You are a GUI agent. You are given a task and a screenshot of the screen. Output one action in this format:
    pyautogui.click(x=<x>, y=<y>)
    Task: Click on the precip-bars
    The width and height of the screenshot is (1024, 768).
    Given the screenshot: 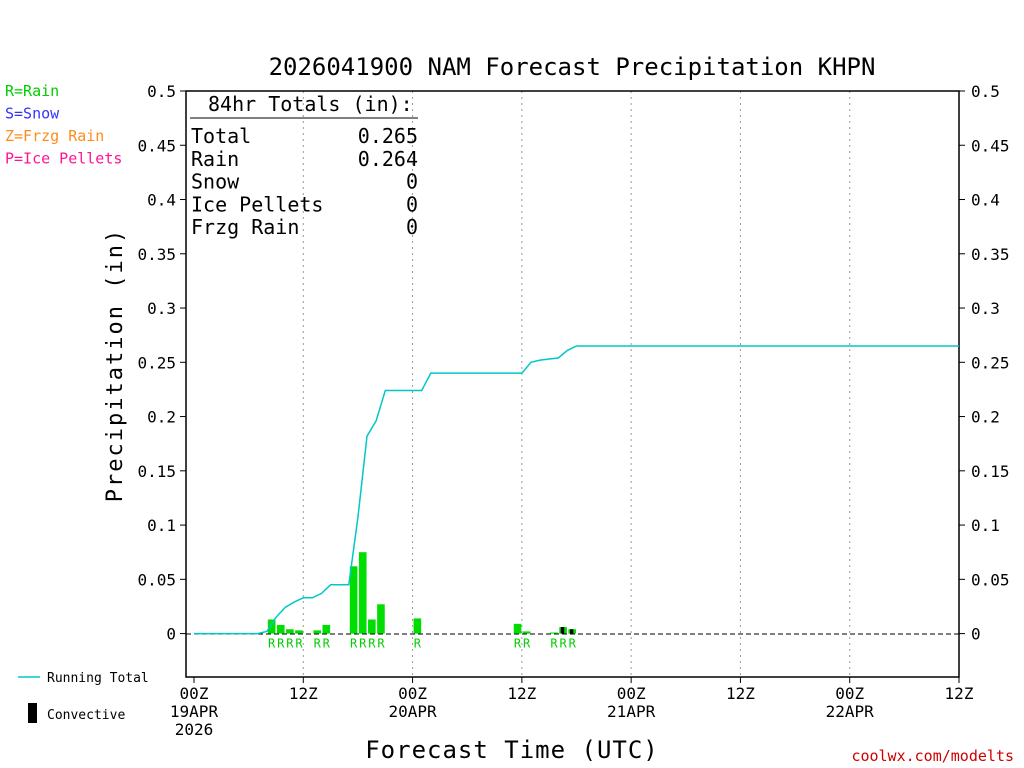 What is the action you would take?
    pyautogui.click(x=421, y=593)
    